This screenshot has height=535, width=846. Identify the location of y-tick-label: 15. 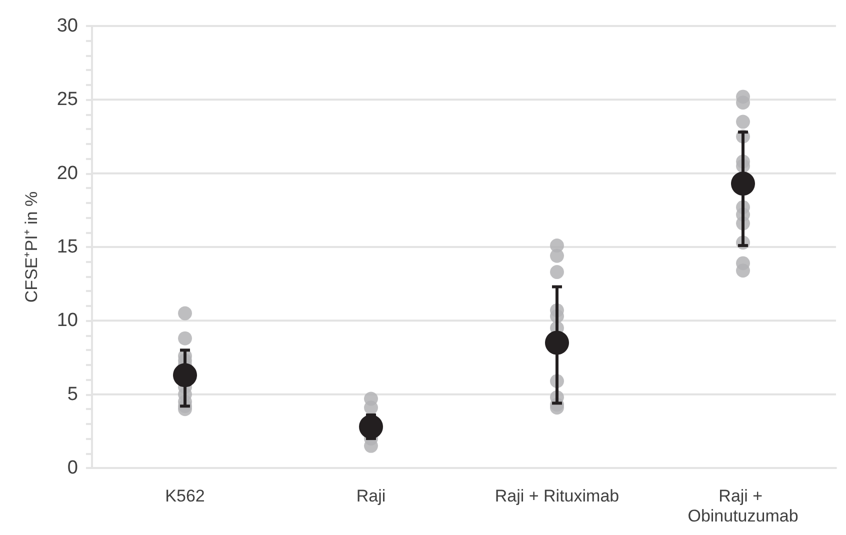
(67, 247).